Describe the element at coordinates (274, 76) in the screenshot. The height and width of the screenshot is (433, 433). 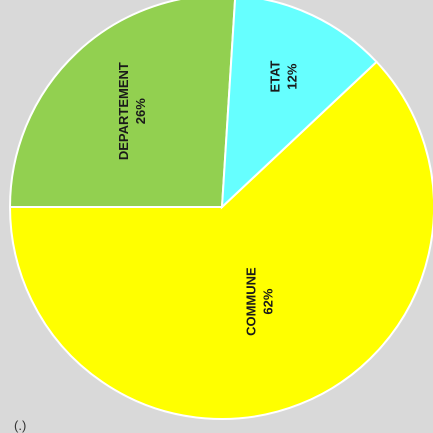
I see `slice-name-etat: ETAT` at that location.